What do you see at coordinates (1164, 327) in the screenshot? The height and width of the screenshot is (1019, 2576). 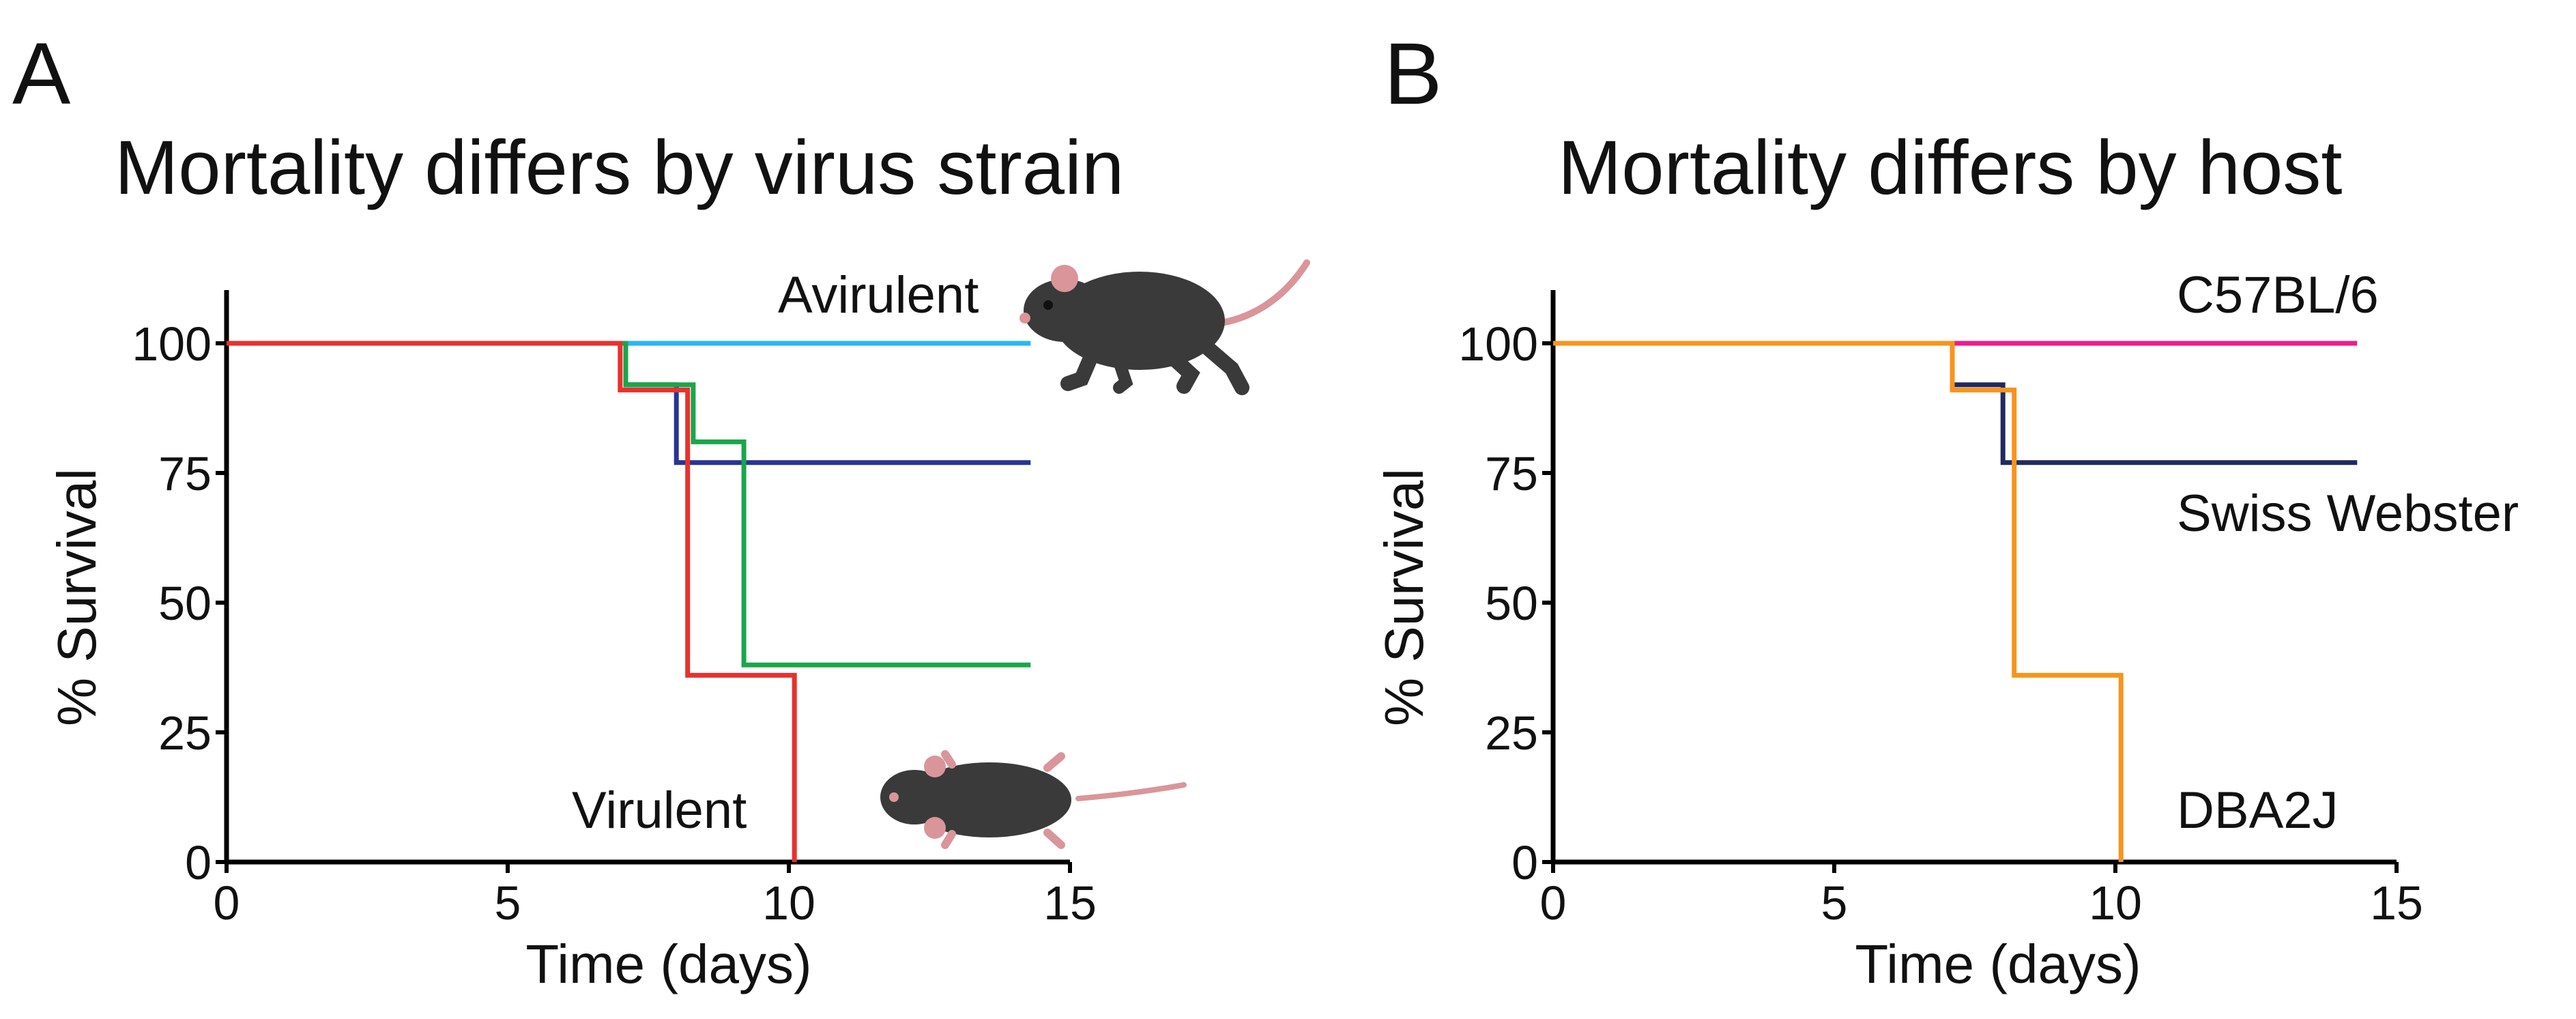 I see `mouse-side-icon` at bounding box center [1164, 327].